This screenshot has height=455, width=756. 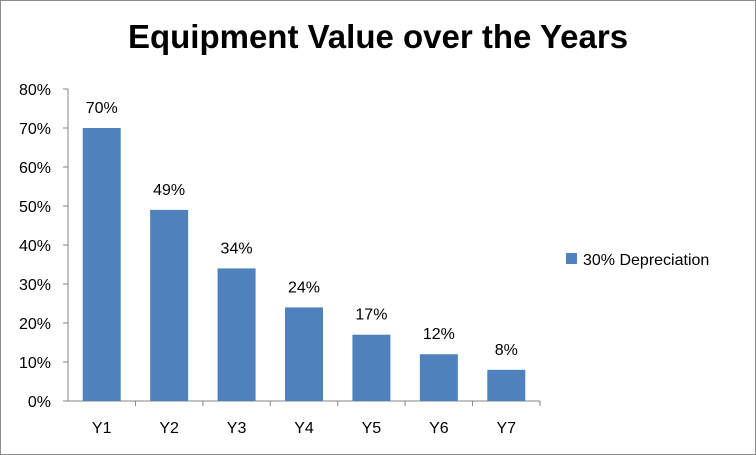 What do you see at coordinates (35, 207) in the screenshot?
I see `y-tick-label: 50%` at bounding box center [35, 207].